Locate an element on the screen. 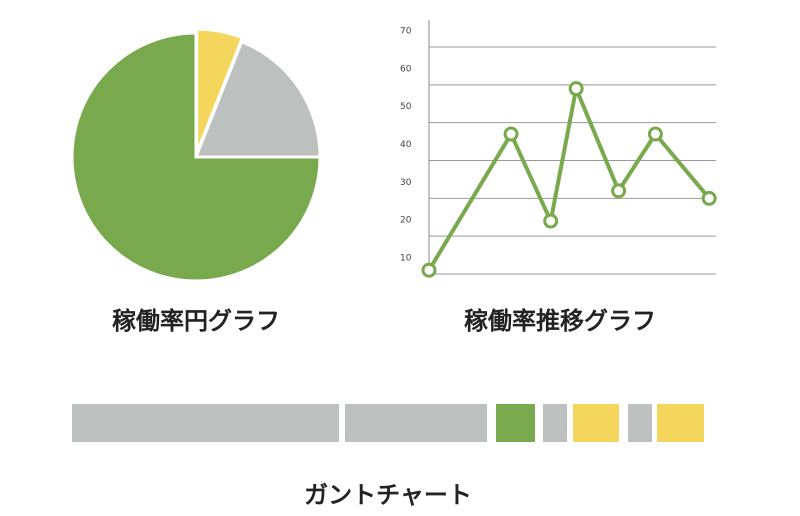 Image resolution: width=800 pixels, height=516 pixels. y-tick-label: 20 is located at coordinates (406, 221).